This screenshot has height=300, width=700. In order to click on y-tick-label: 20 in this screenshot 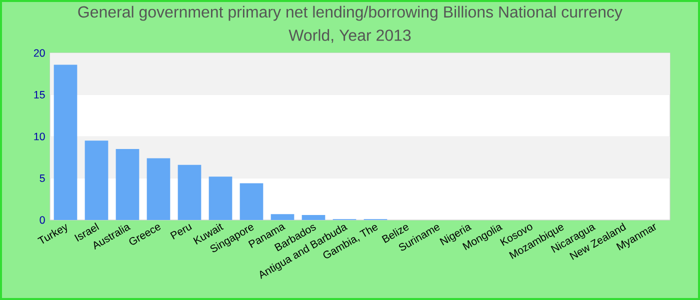, I will do `click(39, 53)`.